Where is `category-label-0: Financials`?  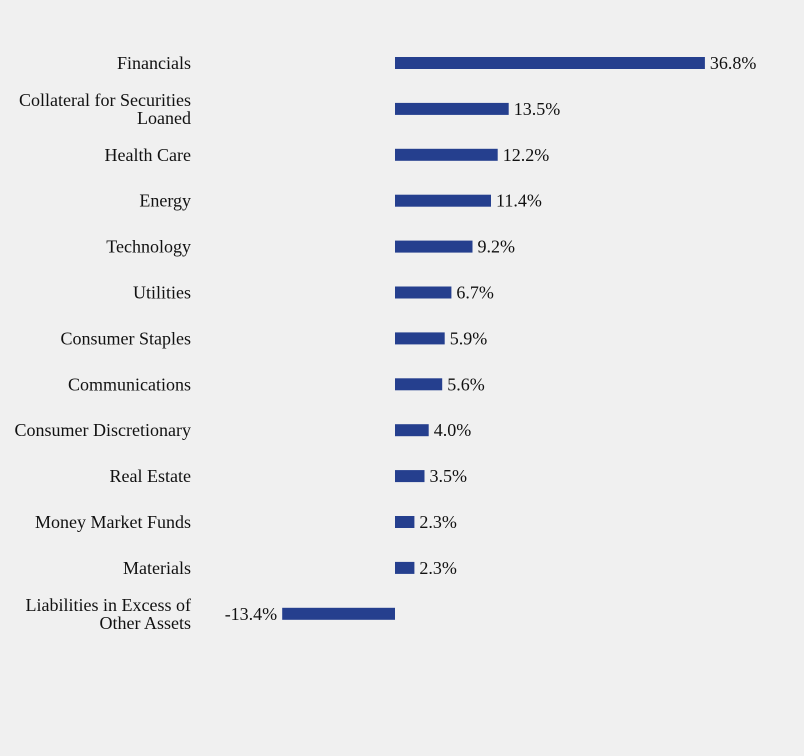 category-label-0: Financials is located at coordinates (154, 63).